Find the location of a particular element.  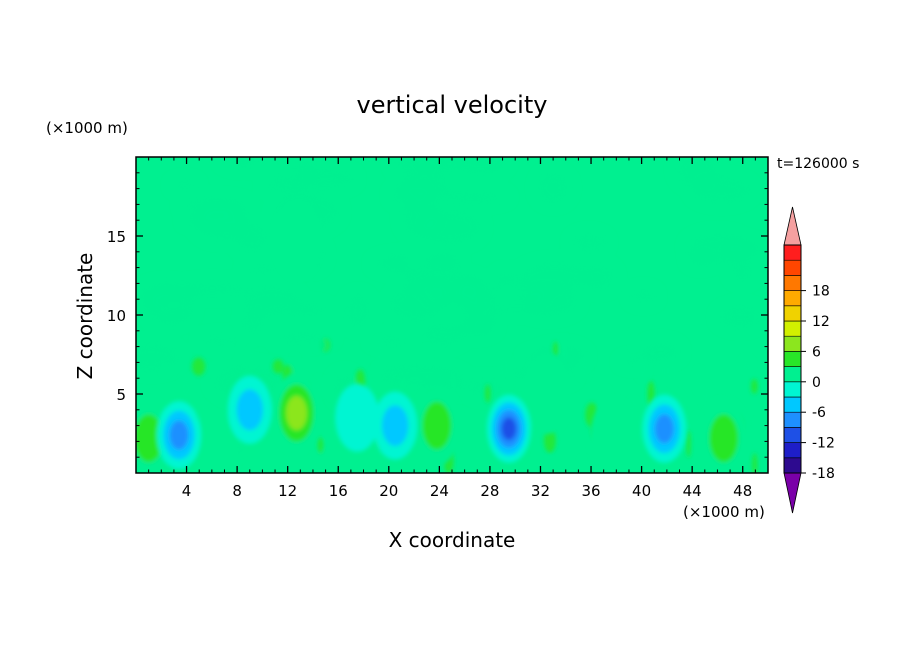

x-axis-label: X coordinate is located at coordinates (452, 540).